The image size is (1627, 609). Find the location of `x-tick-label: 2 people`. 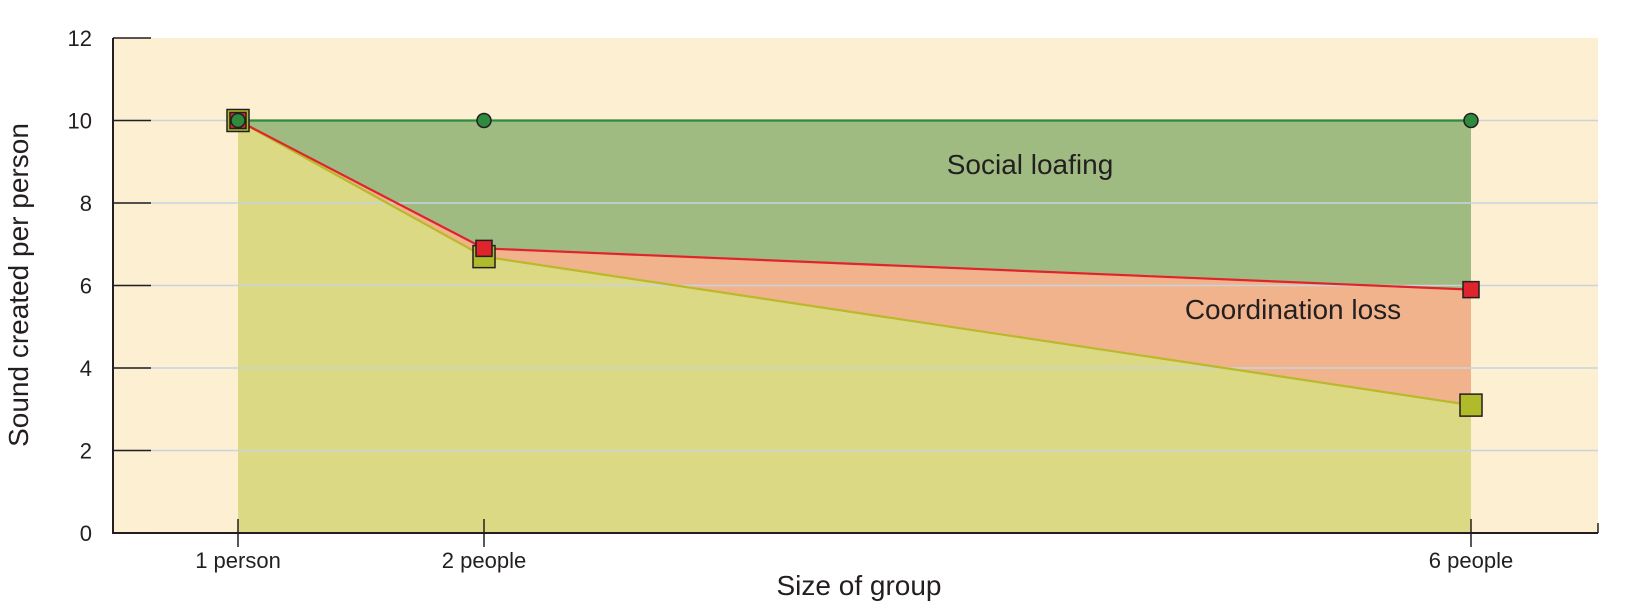

x-tick-label: 2 people is located at coordinates (484, 560).